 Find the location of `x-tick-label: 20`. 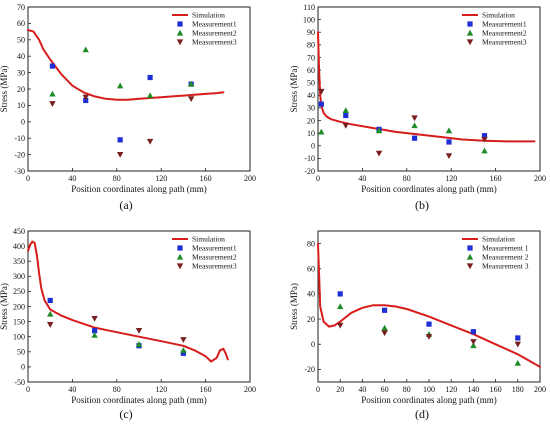

x-tick-label: 20 is located at coordinates (340, 389).